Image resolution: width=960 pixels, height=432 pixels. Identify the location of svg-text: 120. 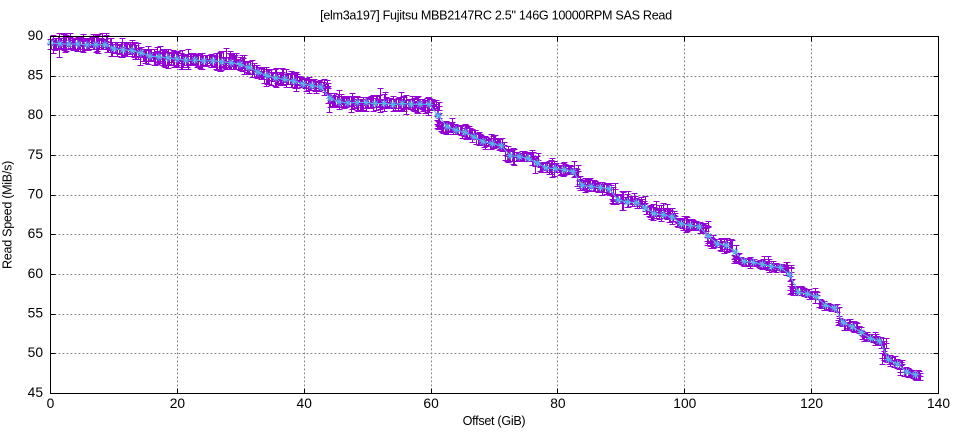
(811, 403).